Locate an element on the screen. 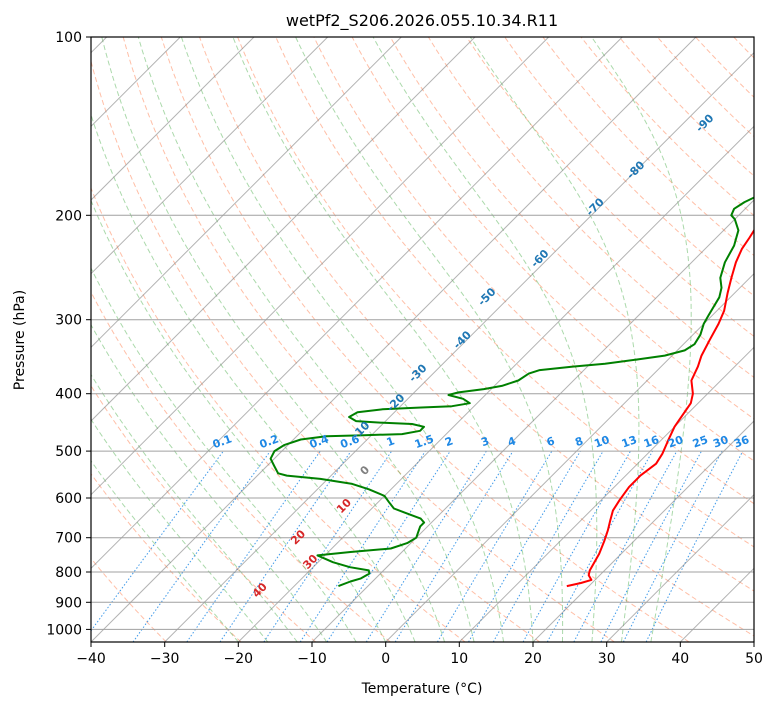 Image resolution: width=775 pixels, height=708 pixels. mixing-ratio-label: 0.6 is located at coordinates (350, 441).